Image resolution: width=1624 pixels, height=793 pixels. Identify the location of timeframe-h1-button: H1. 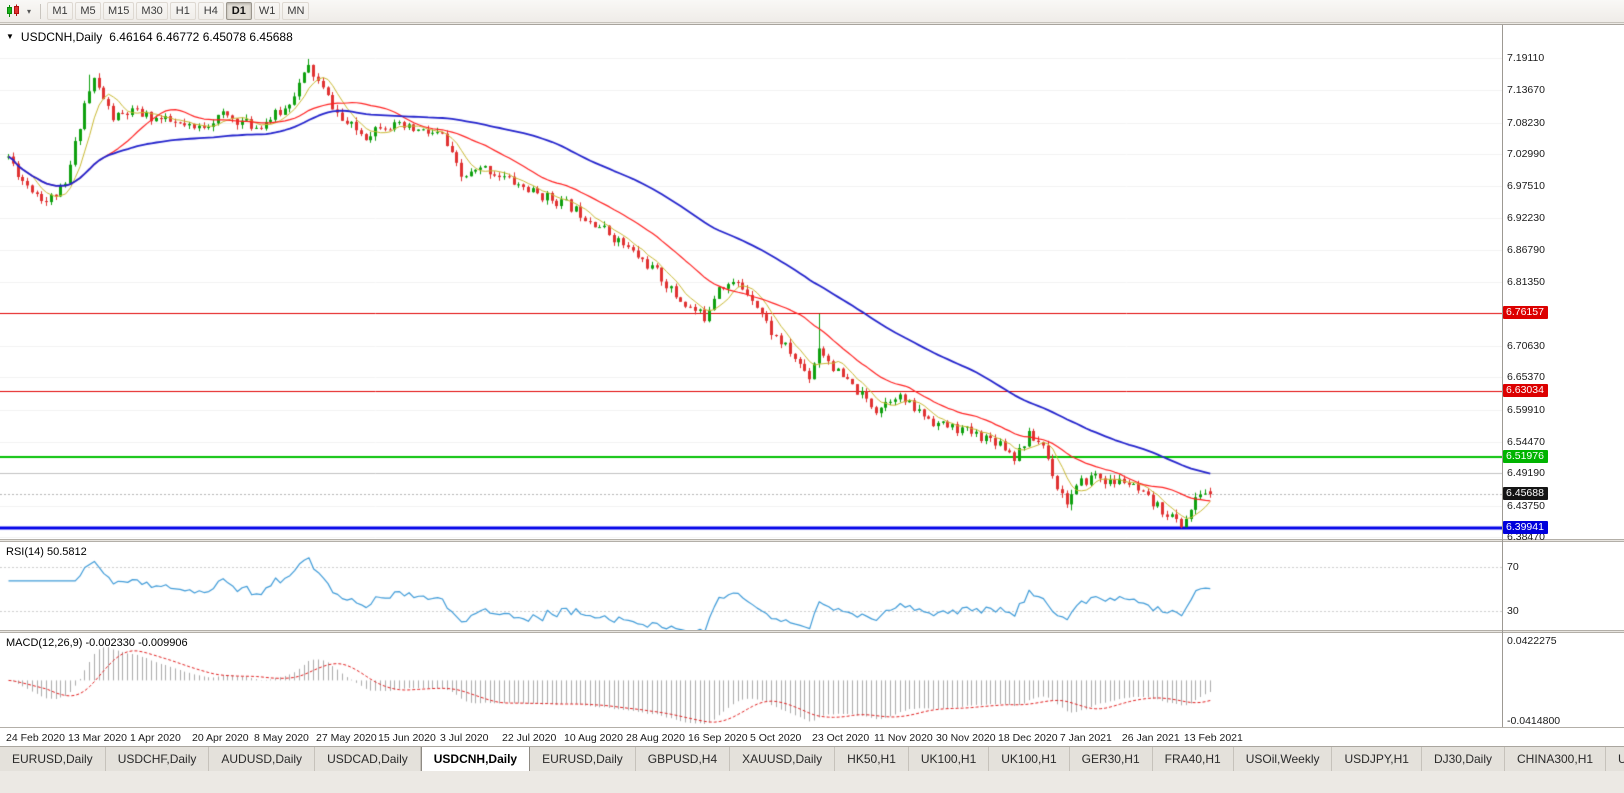
(182, 11).